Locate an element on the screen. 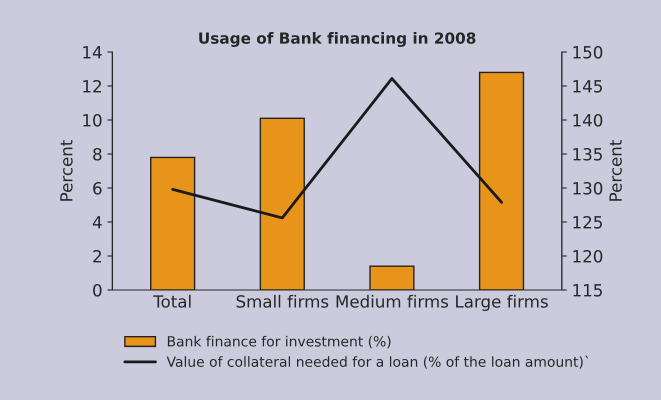 The width and height of the screenshot is (661, 400). y-axis-title: Percent is located at coordinates (66, 170).